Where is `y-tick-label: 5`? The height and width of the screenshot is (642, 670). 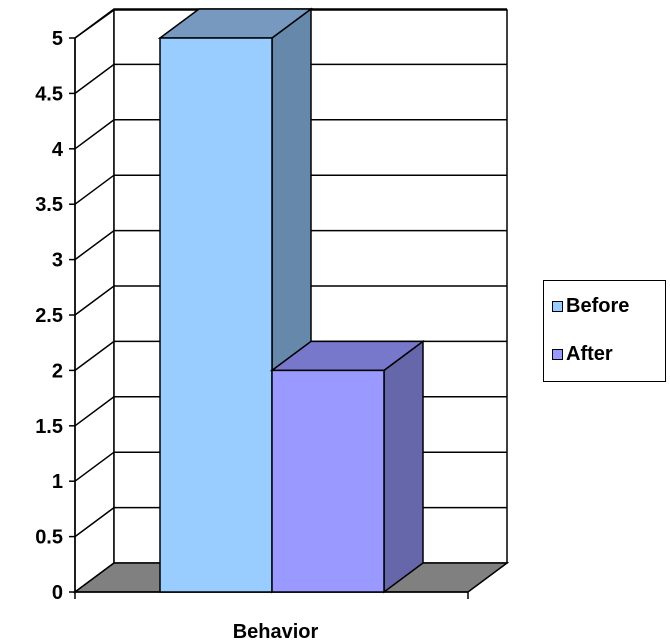
y-tick-label: 5 is located at coordinates (57, 39).